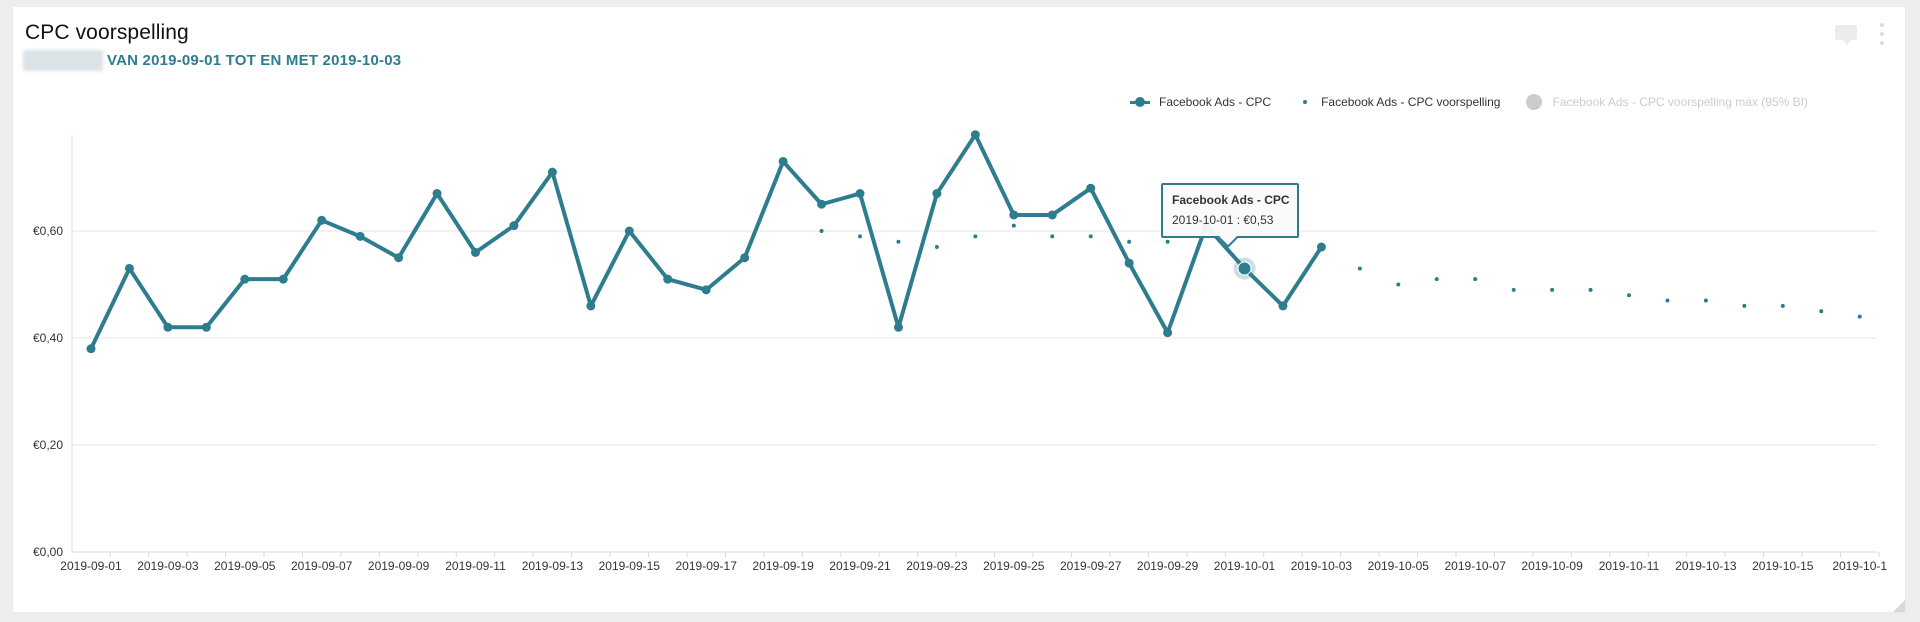 This screenshot has height=622, width=1920. I want to click on legend-item-cpc-forecast: Facebook Ads - CPC voorspelling, so click(1398, 102).